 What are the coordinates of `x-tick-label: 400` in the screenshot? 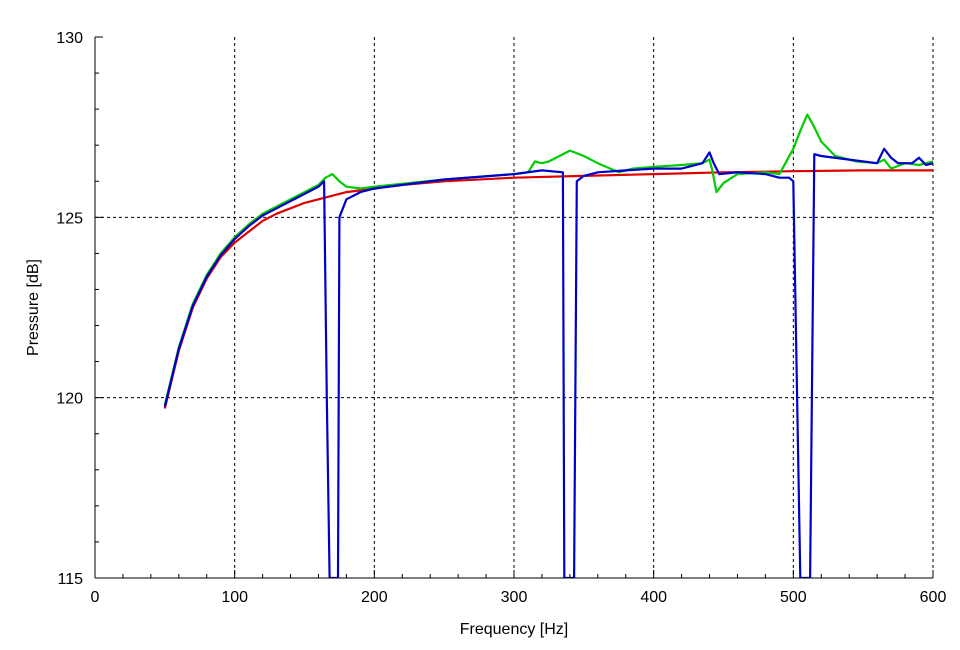 It's located at (653, 597).